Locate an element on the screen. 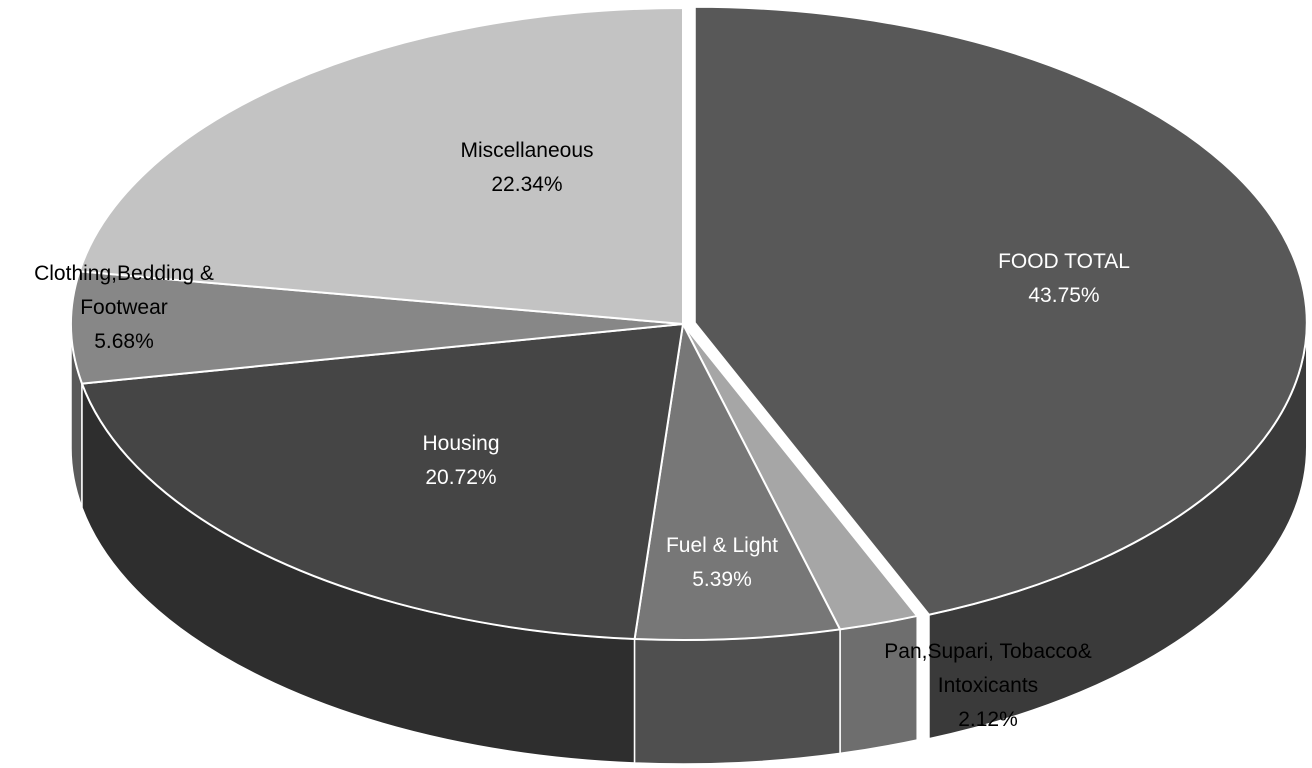 The image size is (1312, 768). pie-label-line: 5.39% is located at coordinates (722, 579).